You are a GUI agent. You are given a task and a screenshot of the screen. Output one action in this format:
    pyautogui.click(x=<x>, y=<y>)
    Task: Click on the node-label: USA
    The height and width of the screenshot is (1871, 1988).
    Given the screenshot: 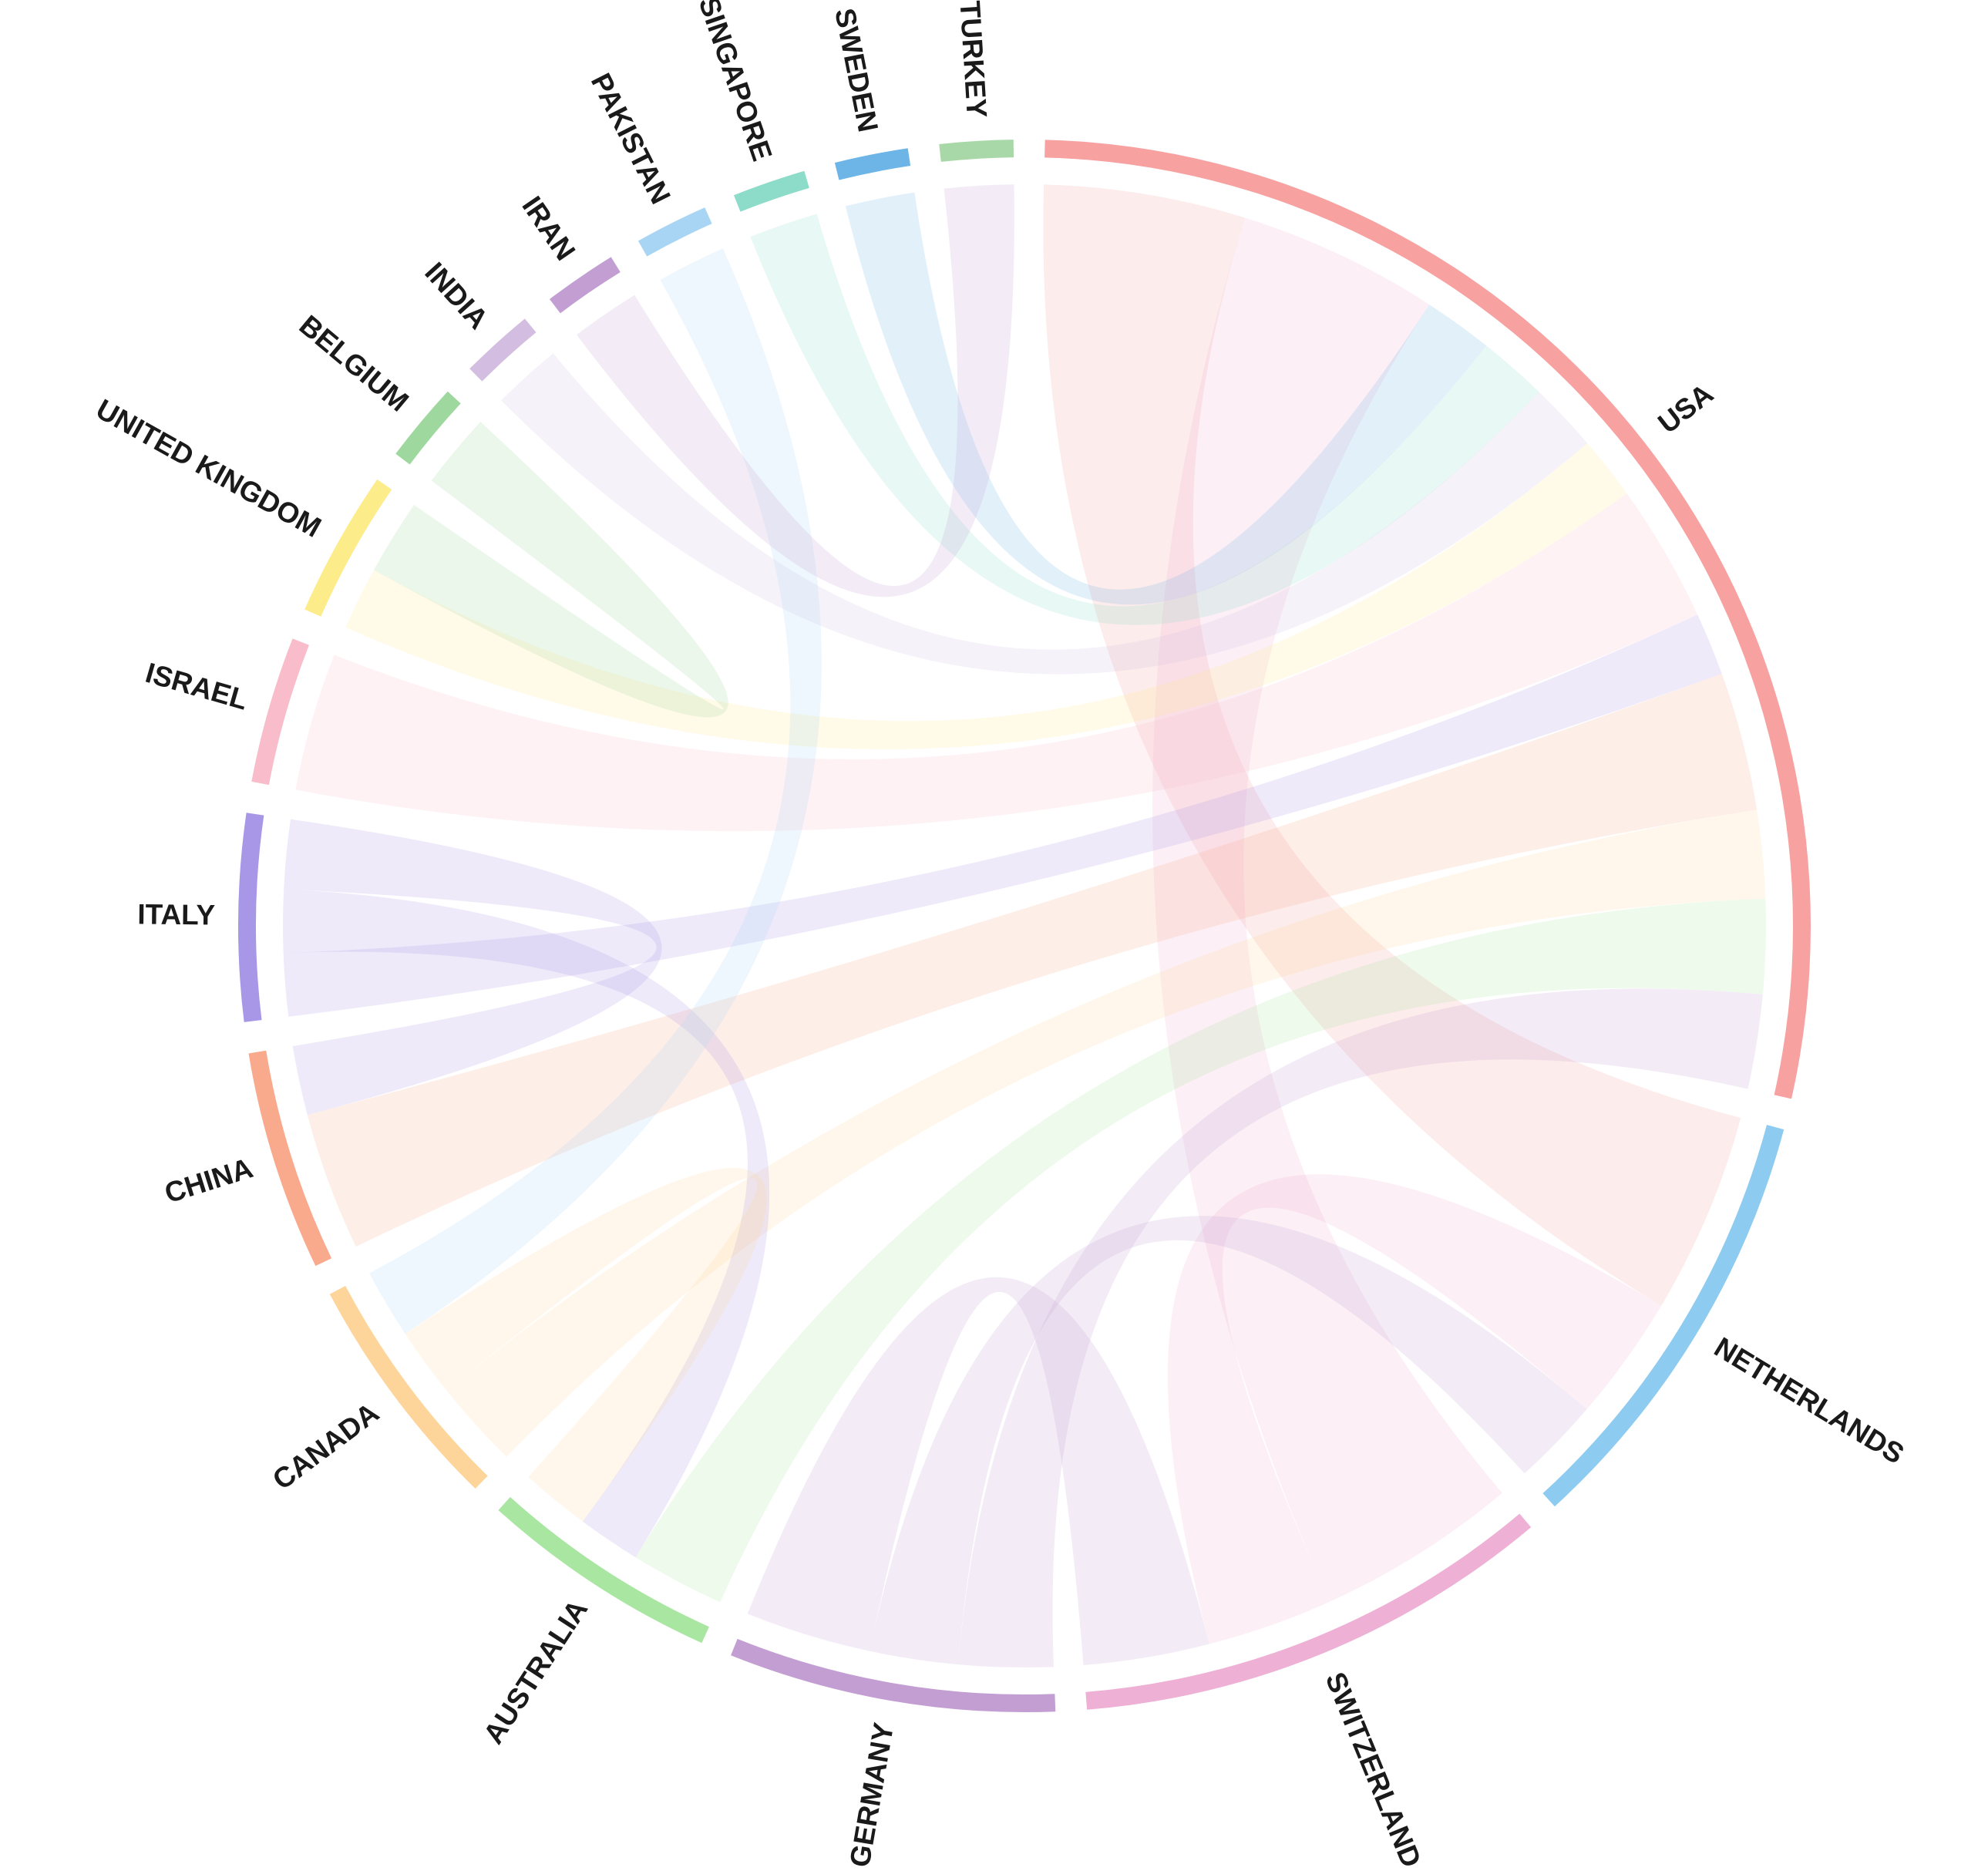 What is the action you would take?
    pyautogui.click(x=1686, y=409)
    